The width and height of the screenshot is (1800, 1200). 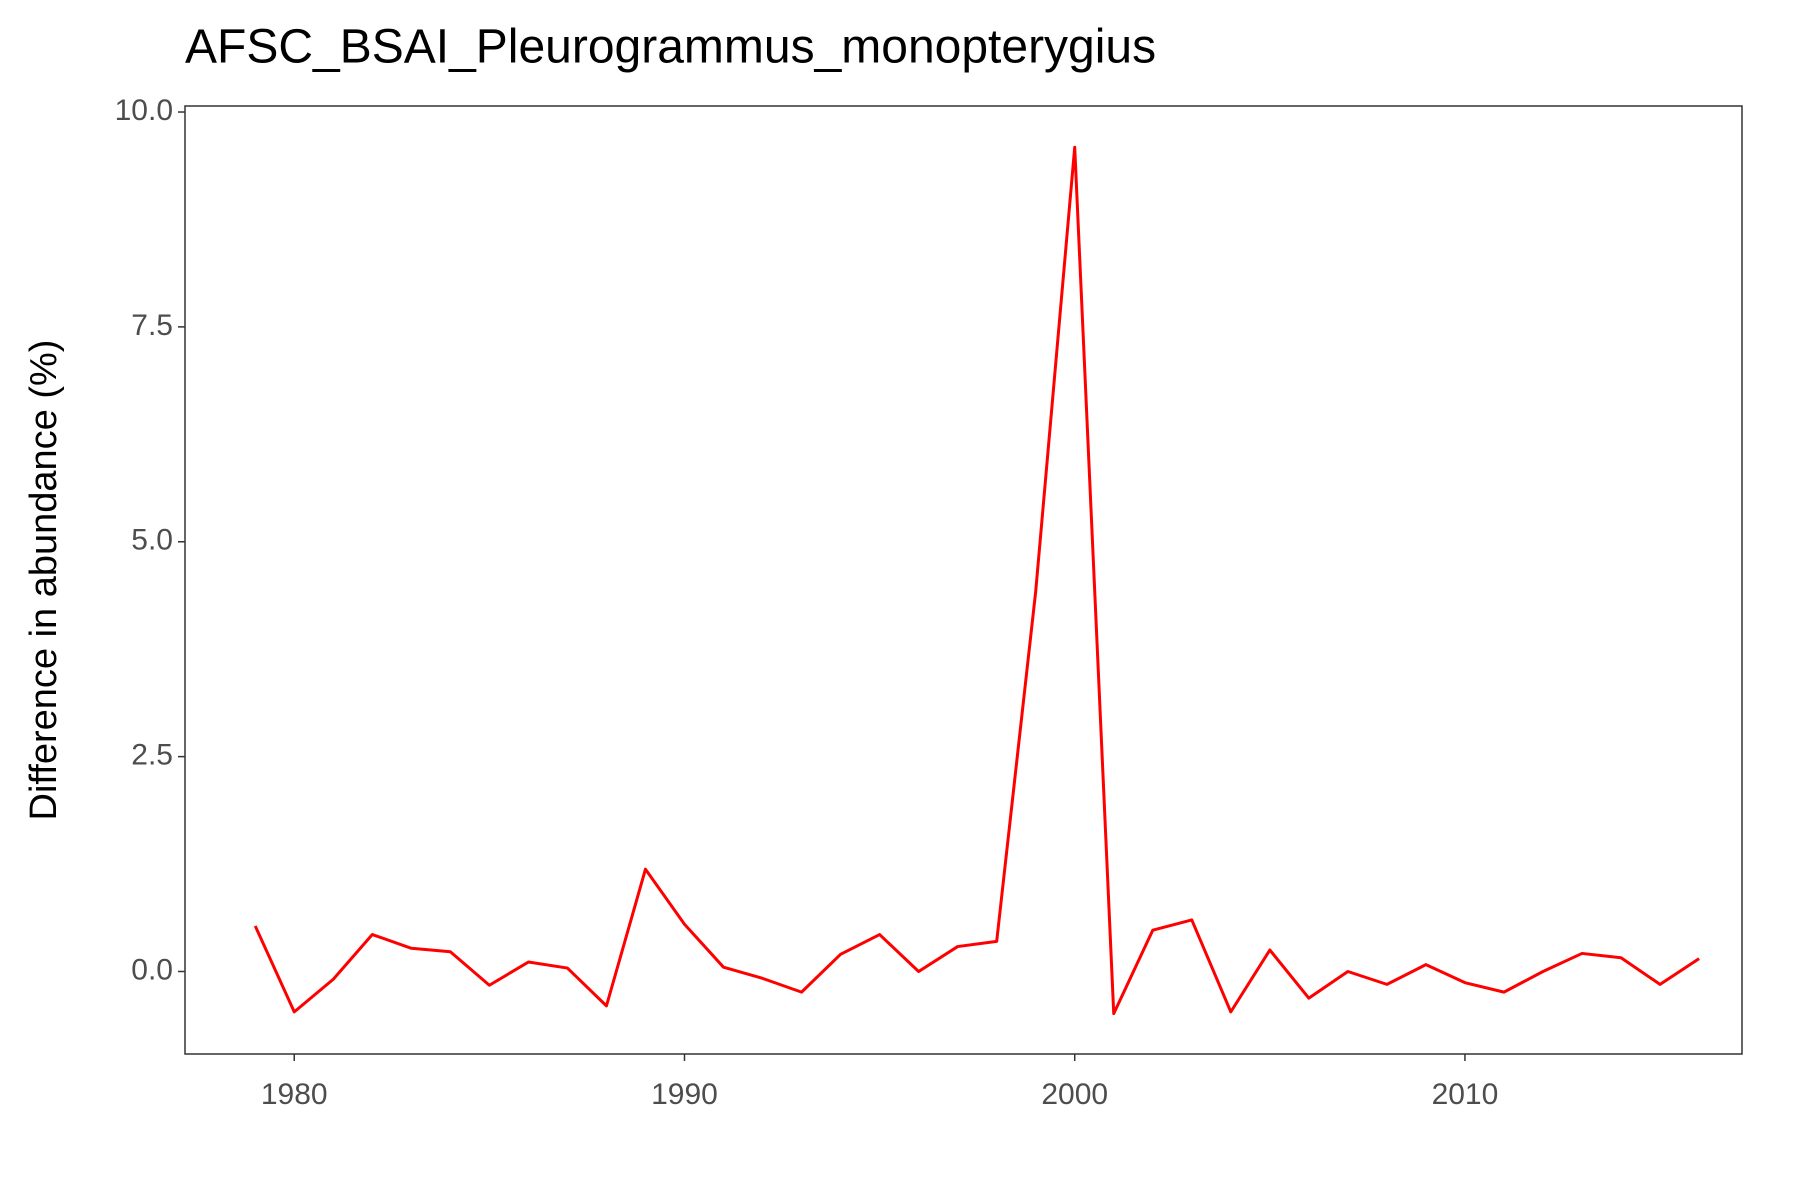 What do you see at coordinates (1074, 1094) in the screenshot?
I see `x-tick-label: 2000` at bounding box center [1074, 1094].